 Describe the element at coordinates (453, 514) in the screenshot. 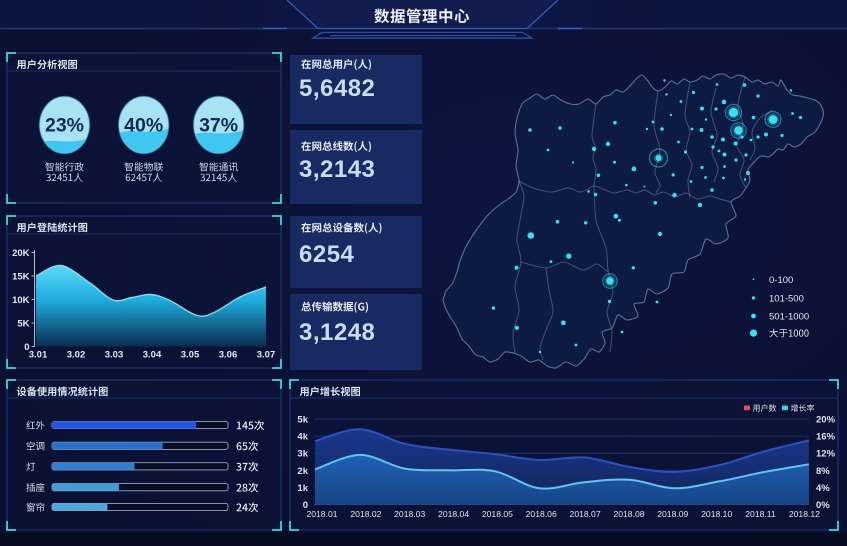

I see `svg-text: 2018.04` at that location.